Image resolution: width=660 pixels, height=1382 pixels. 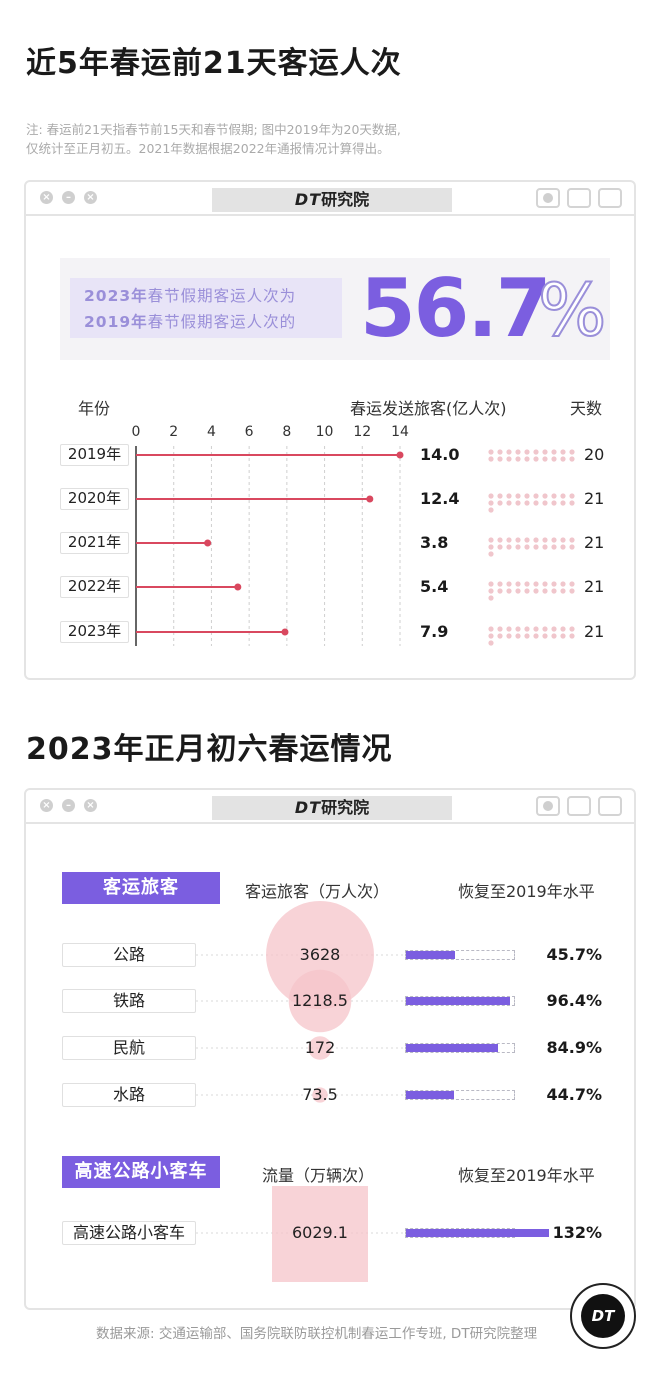 I want to click on recovery-value-label: 44.7%, so click(x=574, y=1094).